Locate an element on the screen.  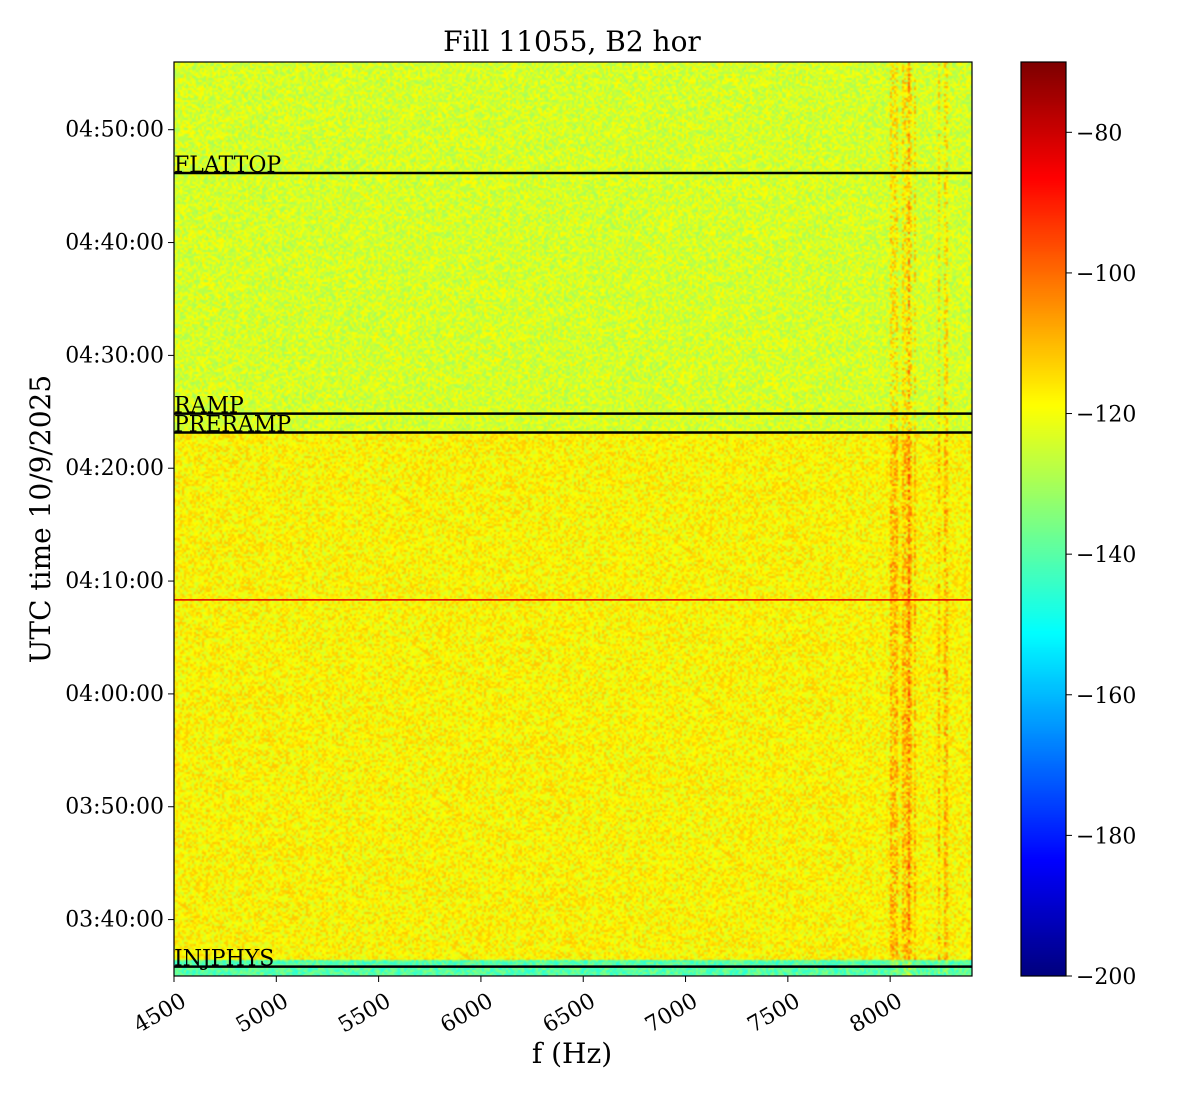
x-axis-label: f (Hz) is located at coordinates (572, 1053).